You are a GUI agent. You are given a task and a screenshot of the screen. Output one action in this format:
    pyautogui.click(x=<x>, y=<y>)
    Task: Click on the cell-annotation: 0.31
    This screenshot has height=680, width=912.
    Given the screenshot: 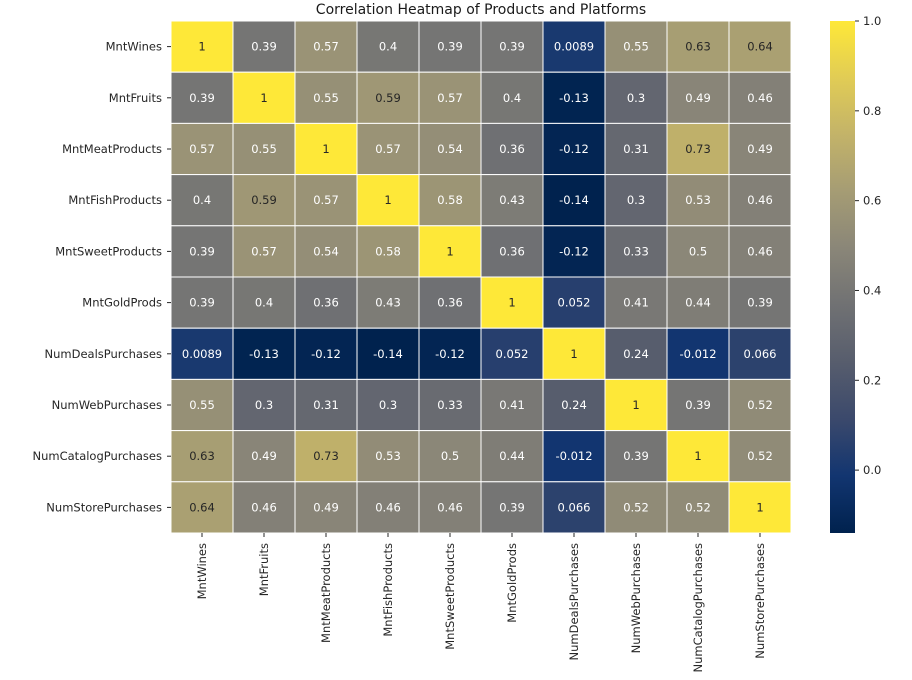 What is the action you would take?
    pyautogui.click(x=326, y=405)
    